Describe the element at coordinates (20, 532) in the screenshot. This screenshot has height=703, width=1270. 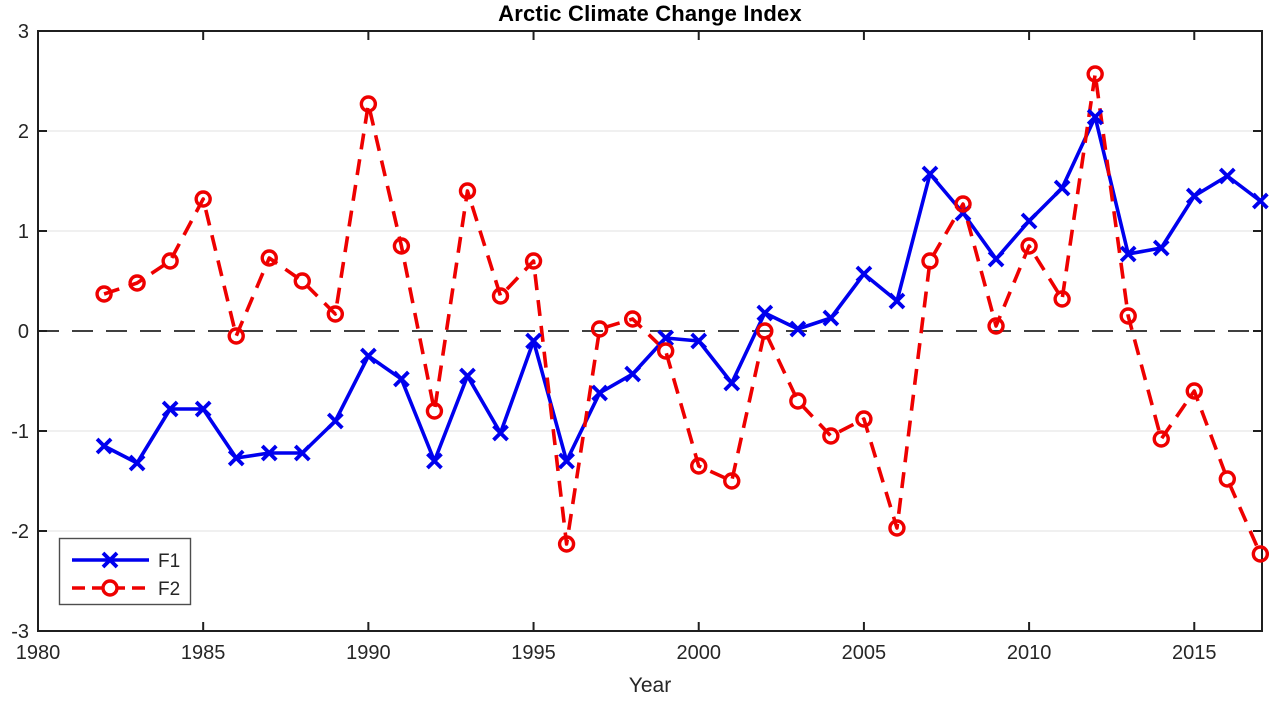
I see `y-tick-label: -2` at that location.